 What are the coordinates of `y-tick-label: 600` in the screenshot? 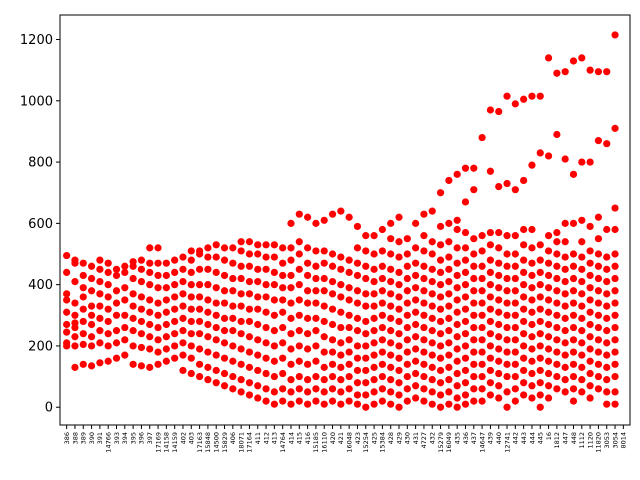 It's located at (40, 224).